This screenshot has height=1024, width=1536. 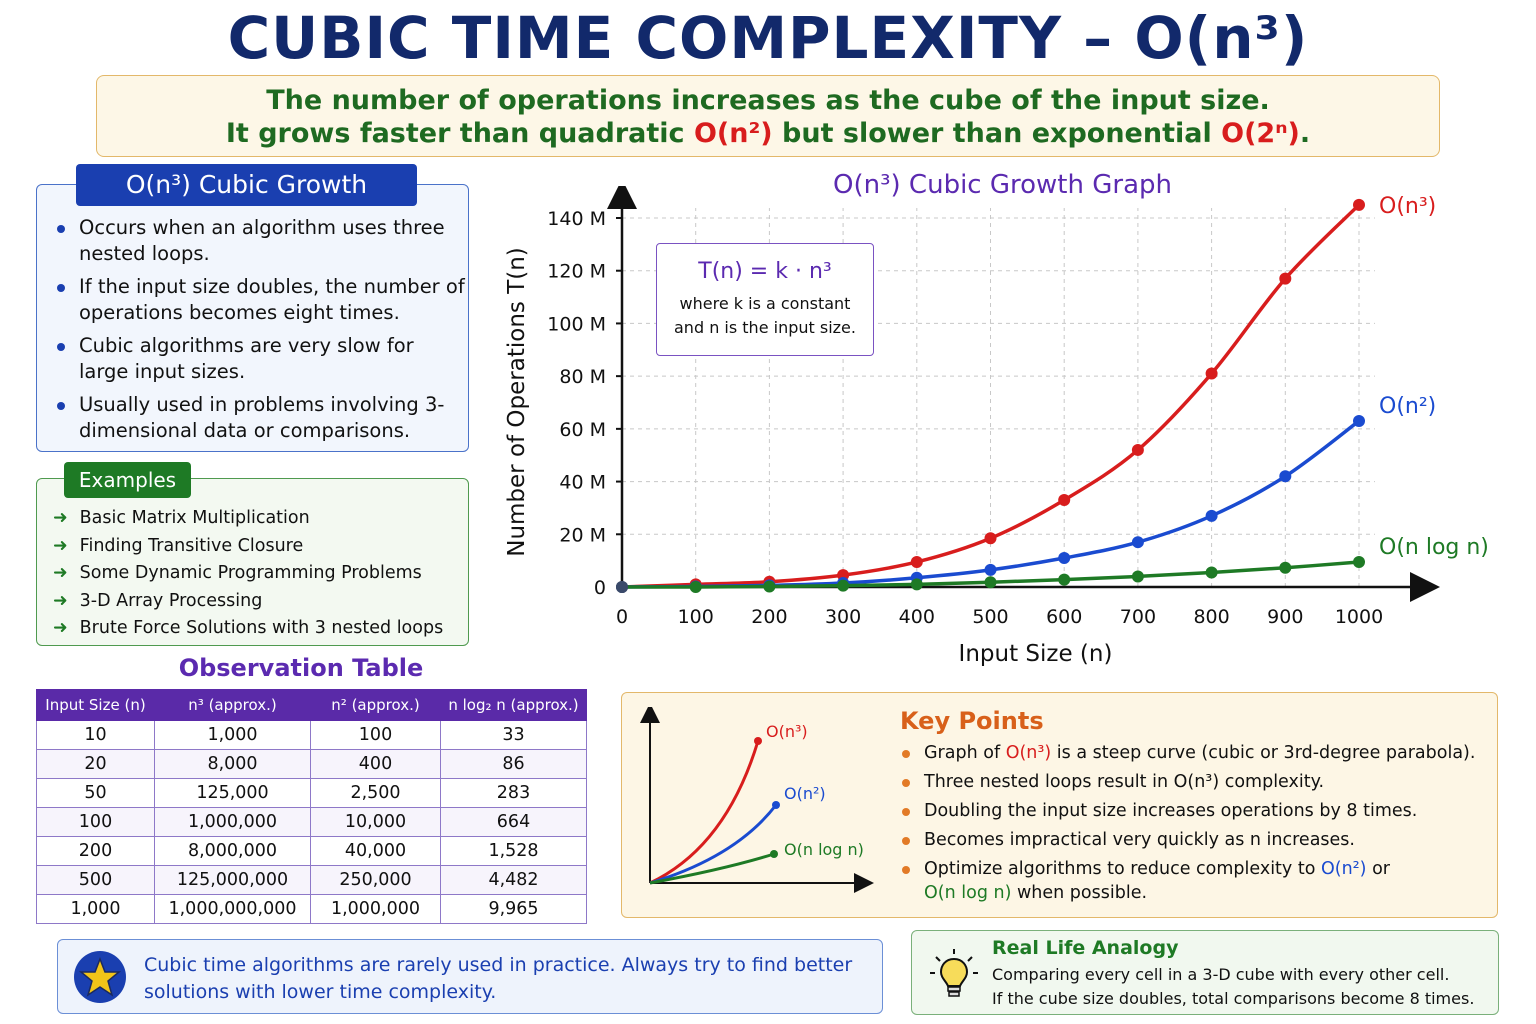 I want to click on series-label: O(n log n), so click(x=1434, y=547).